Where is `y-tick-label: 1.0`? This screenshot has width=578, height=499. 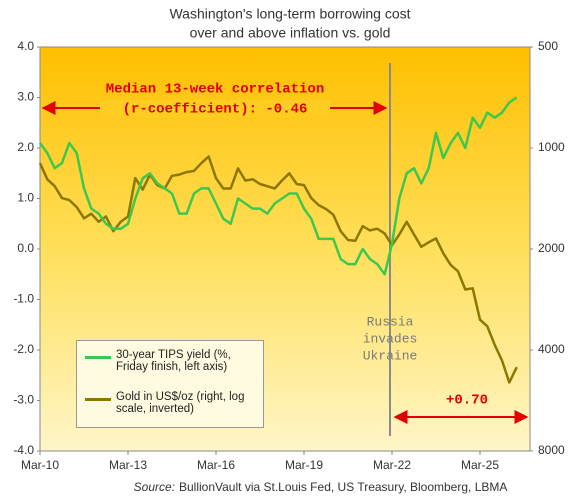 y-tick-label: 1.0 is located at coordinates (25, 198).